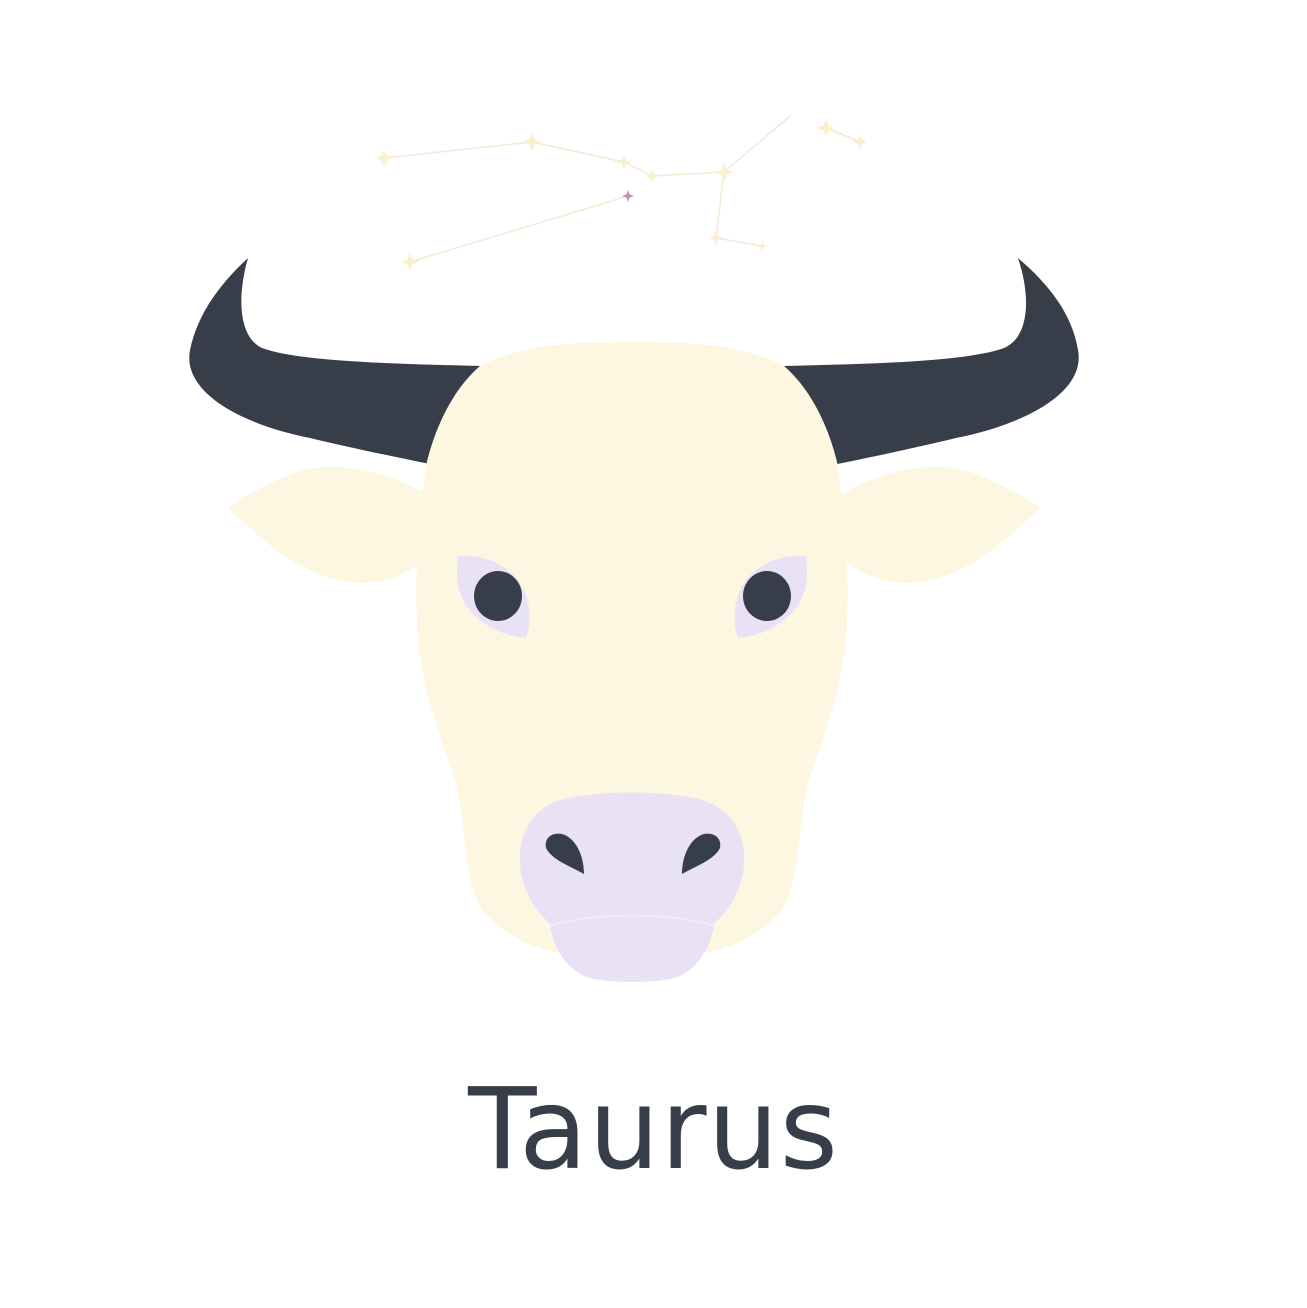  What do you see at coordinates (653, 1130) in the screenshot?
I see `sign-title: Taurus` at bounding box center [653, 1130].